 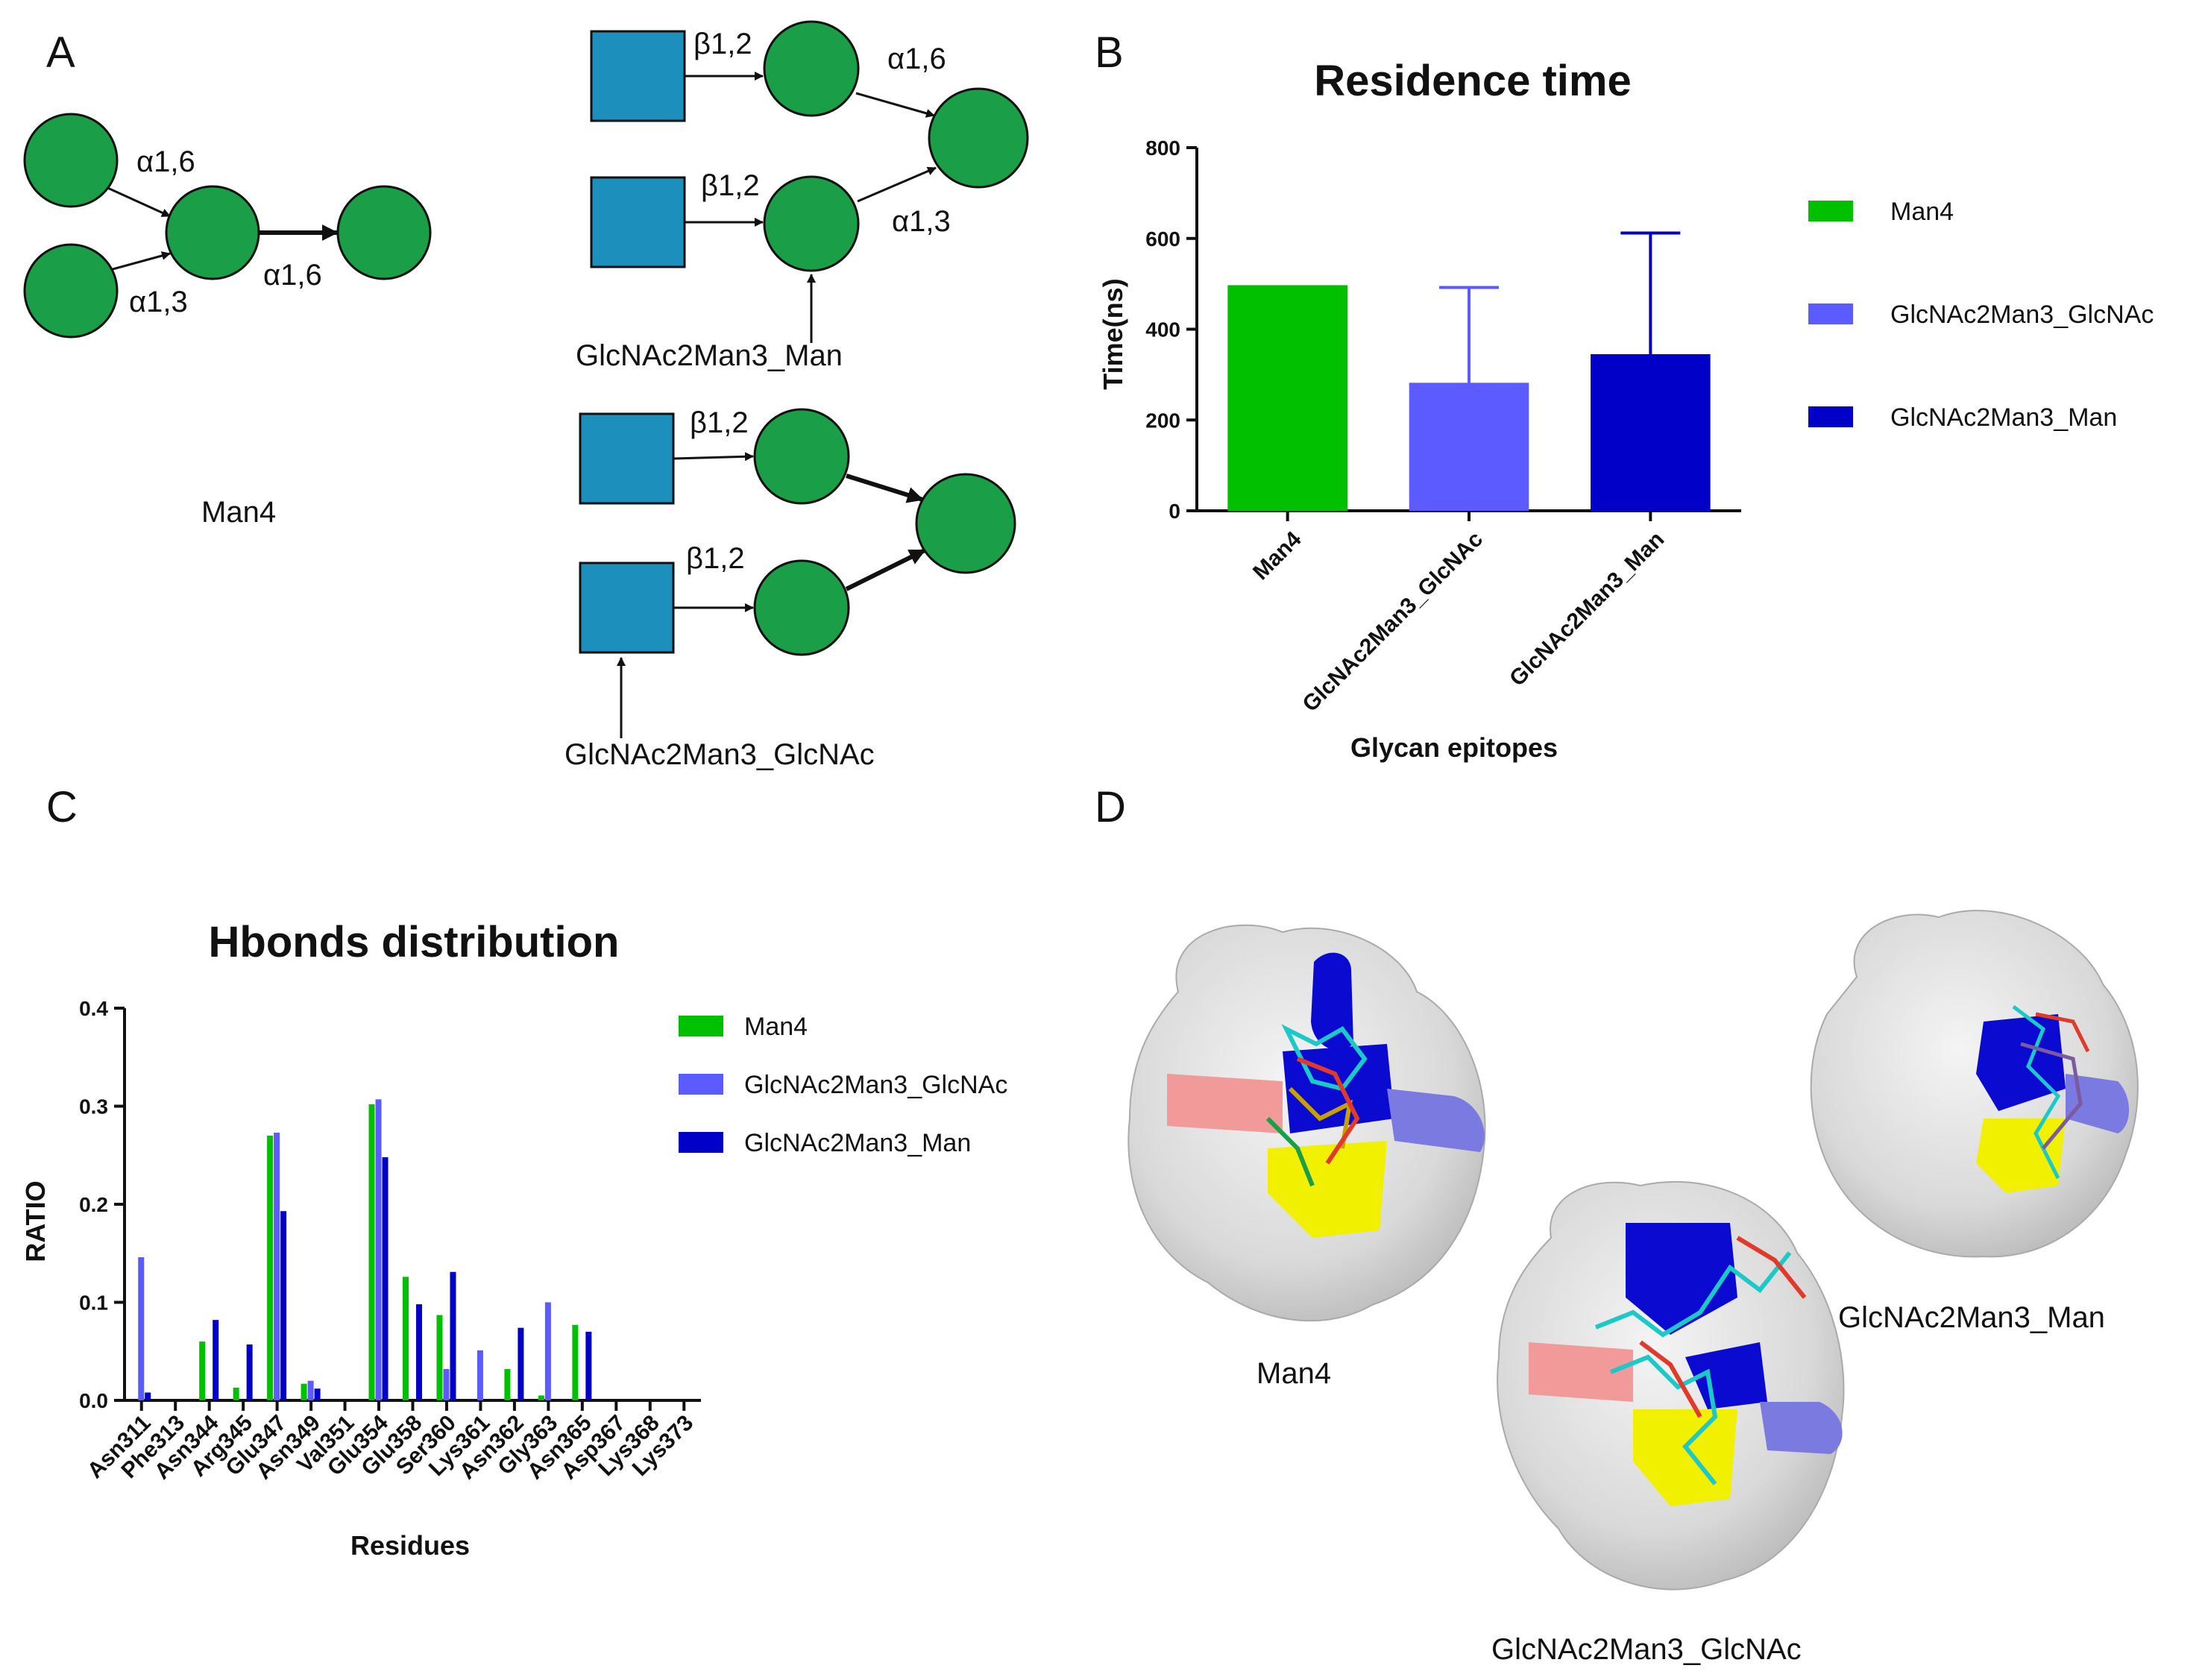 What do you see at coordinates (93, 1204) in the screenshot?
I see `y-tick-label: 0.2` at bounding box center [93, 1204].